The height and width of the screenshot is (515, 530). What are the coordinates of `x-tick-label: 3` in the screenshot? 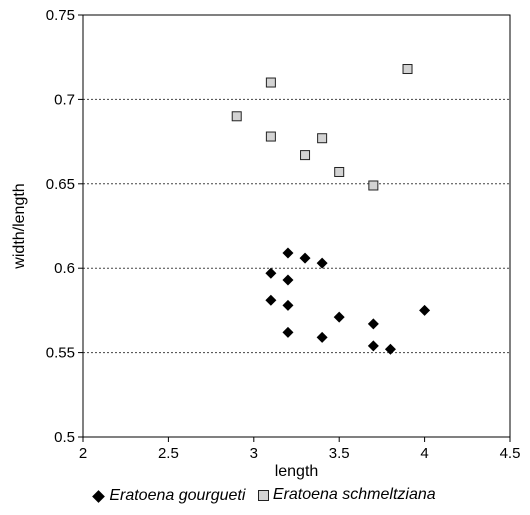 It's located at (254, 453).